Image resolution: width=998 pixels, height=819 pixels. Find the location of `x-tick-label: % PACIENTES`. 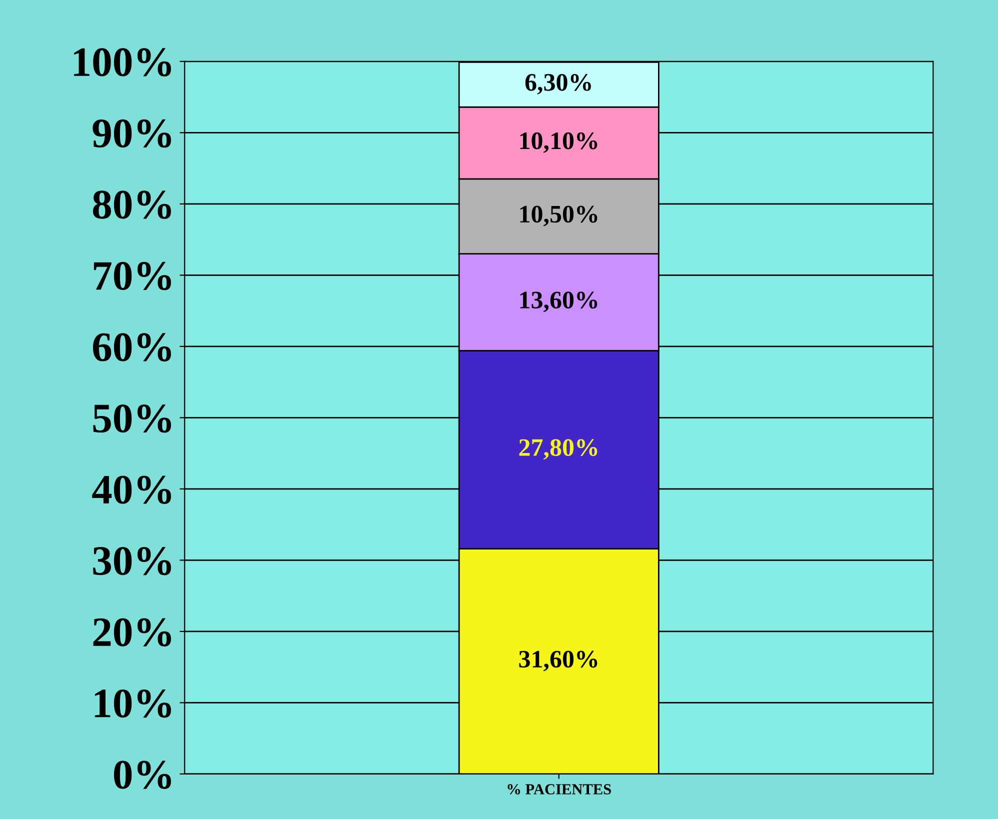

x-tick-label: % PACIENTES is located at coordinates (559, 789).